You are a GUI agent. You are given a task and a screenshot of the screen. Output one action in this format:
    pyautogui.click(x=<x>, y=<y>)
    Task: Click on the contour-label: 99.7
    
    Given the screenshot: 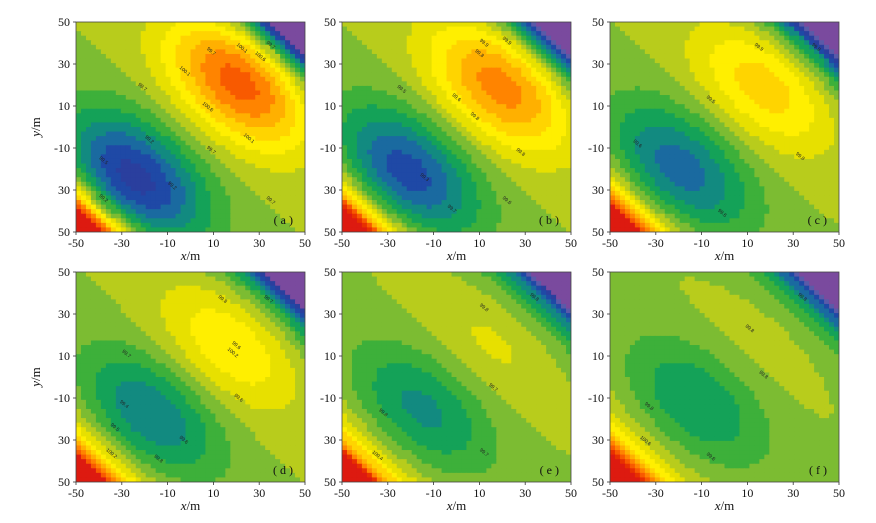 What is the action you would take?
    pyautogui.click(x=142, y=87)
    